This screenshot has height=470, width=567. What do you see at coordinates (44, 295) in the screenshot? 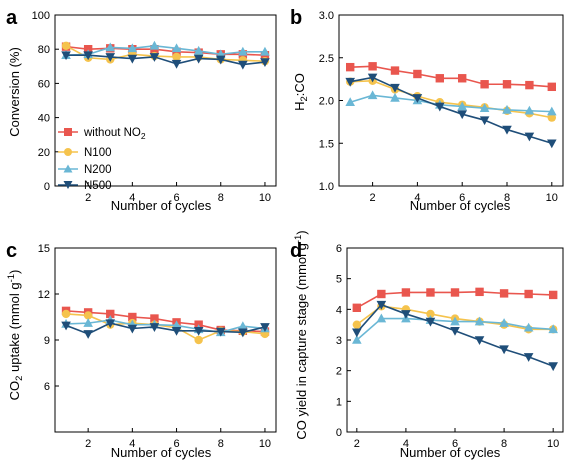
I see `y-tick-label: 12` at bounding box center [44, 295].